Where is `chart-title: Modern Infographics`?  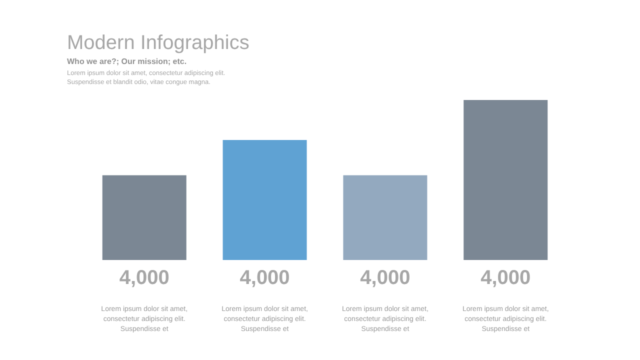 chart-title: Modern Infographics is located at coordinates (158, 43).